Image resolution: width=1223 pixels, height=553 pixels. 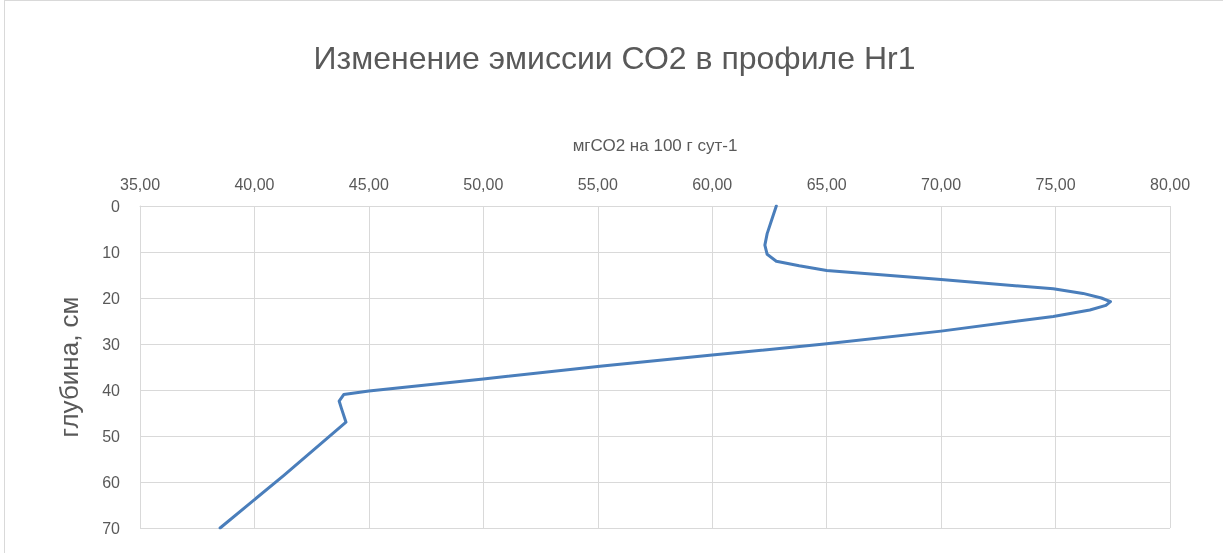 What do you see at coordinates (369, 184) in the screenshot?
I see `x-tick-label: 45,00` at bounding box center [369, 184].